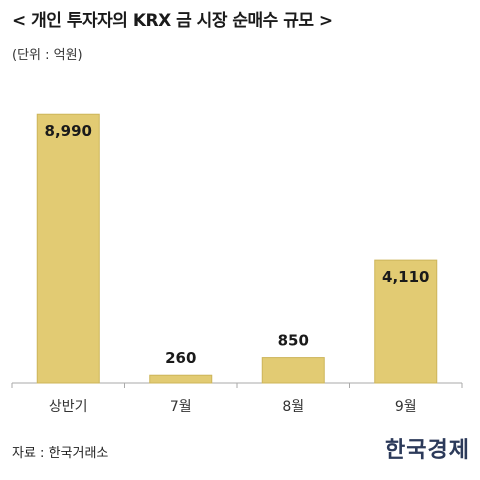 Image resolution: width=480 pixels, height=480 pixels. What do you see at coordinates (180, 358) in the screenshot?
I see `bar-value-label: 260` at bounding box center [180, 358].